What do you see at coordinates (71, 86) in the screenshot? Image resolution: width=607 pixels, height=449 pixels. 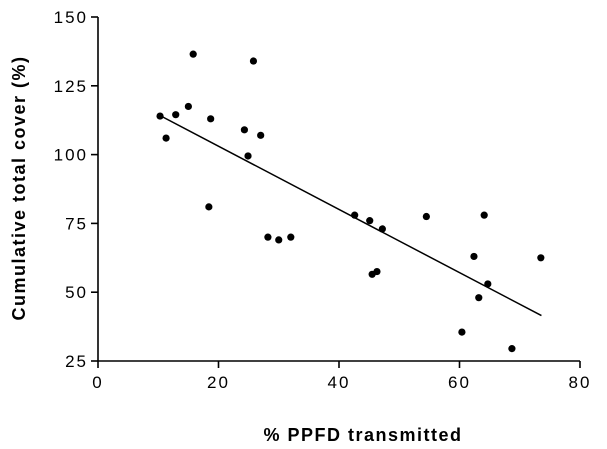 I see `y-tick-label: 125` at bounding box center [71, 86].